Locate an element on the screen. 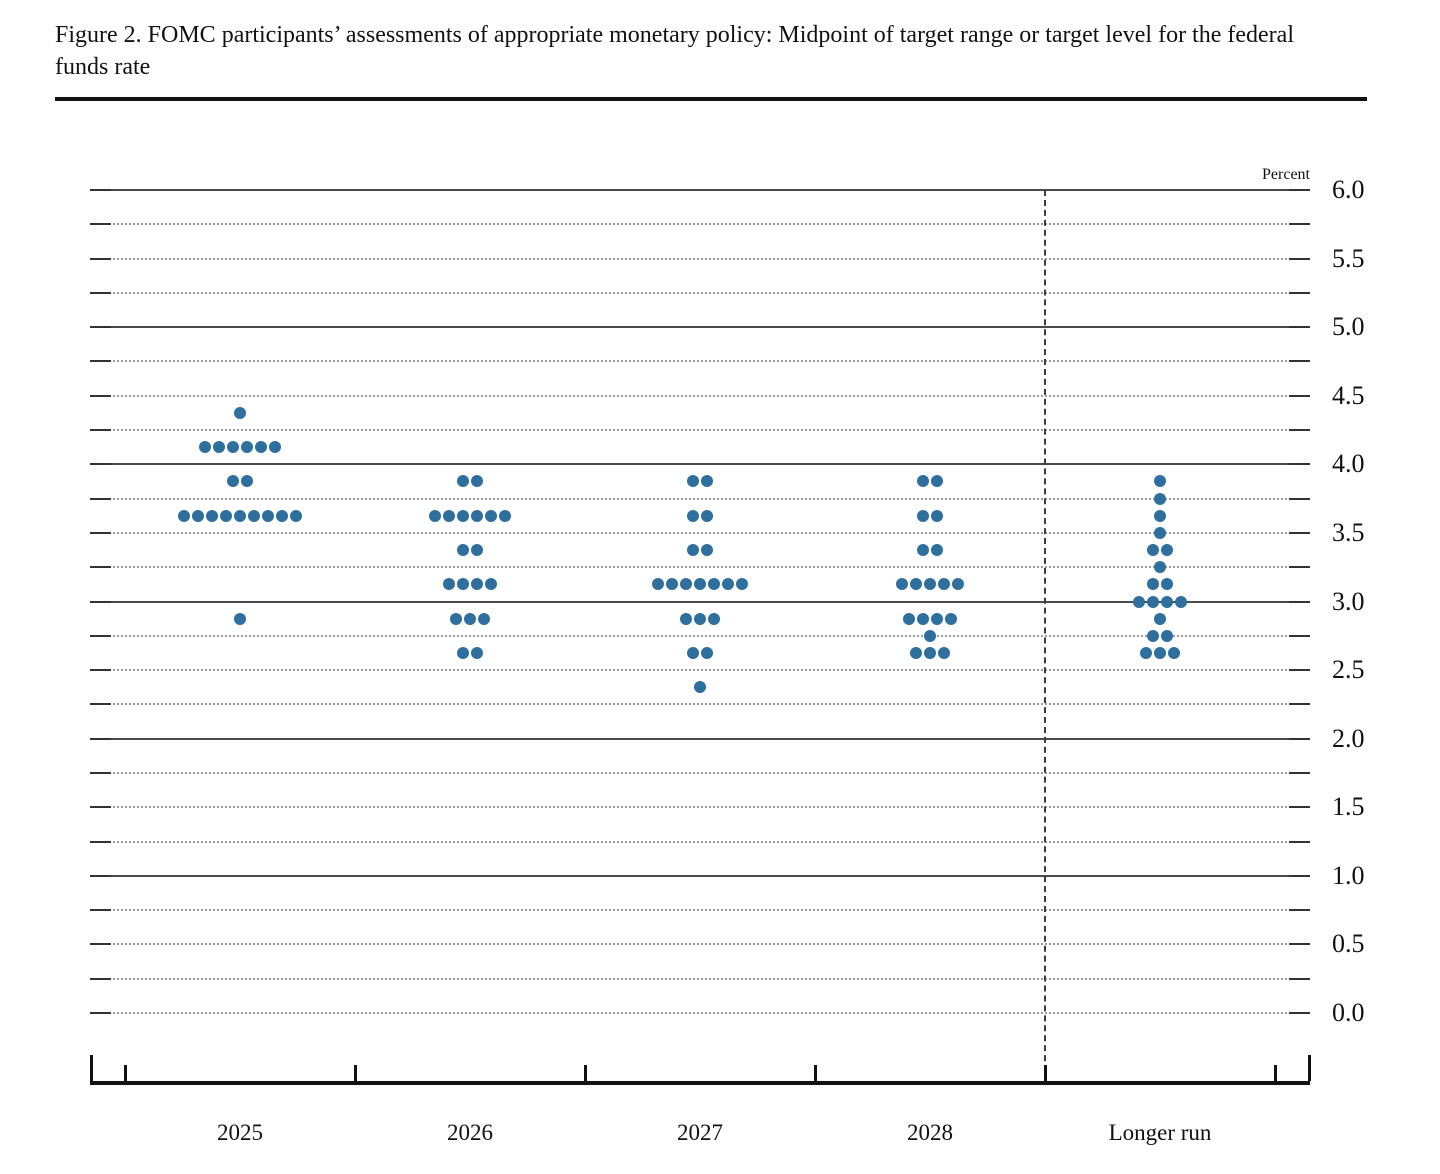 The width and height of the screenshot is (1440, 1174). y-tick-label: 2.5 is located at coordinates (1348, 670).